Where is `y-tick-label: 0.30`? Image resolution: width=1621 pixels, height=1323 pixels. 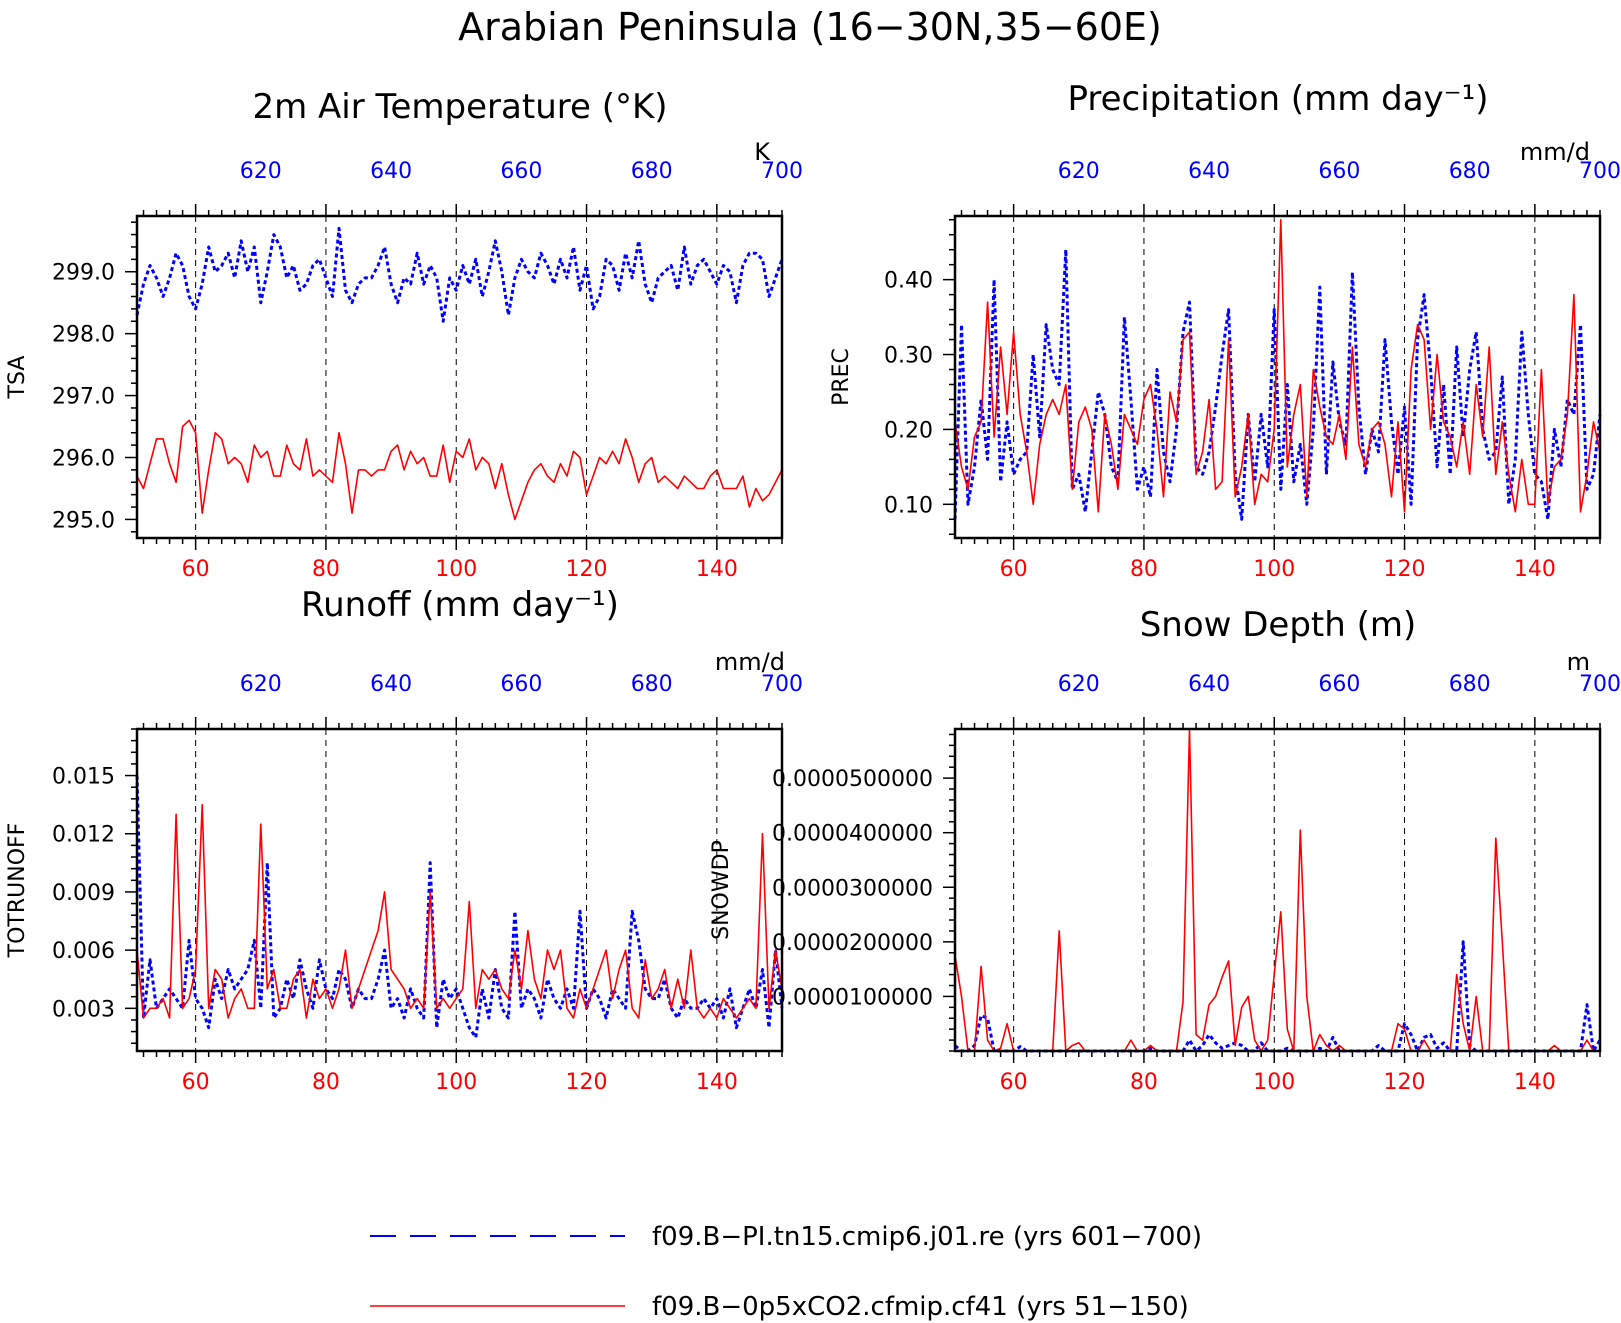
y-tick-label: 0.30 is located at coordinates (908, 356).